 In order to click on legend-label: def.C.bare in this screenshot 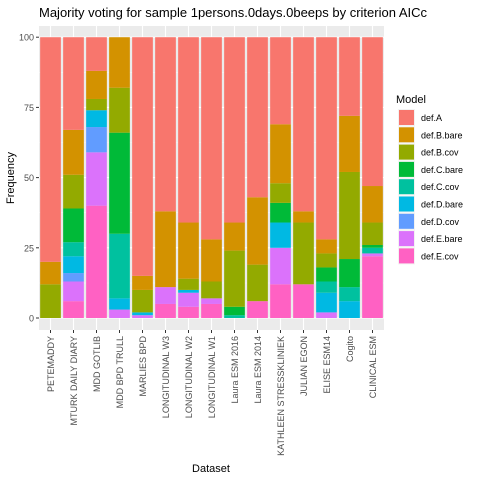, I will do `click(442, 170)`.